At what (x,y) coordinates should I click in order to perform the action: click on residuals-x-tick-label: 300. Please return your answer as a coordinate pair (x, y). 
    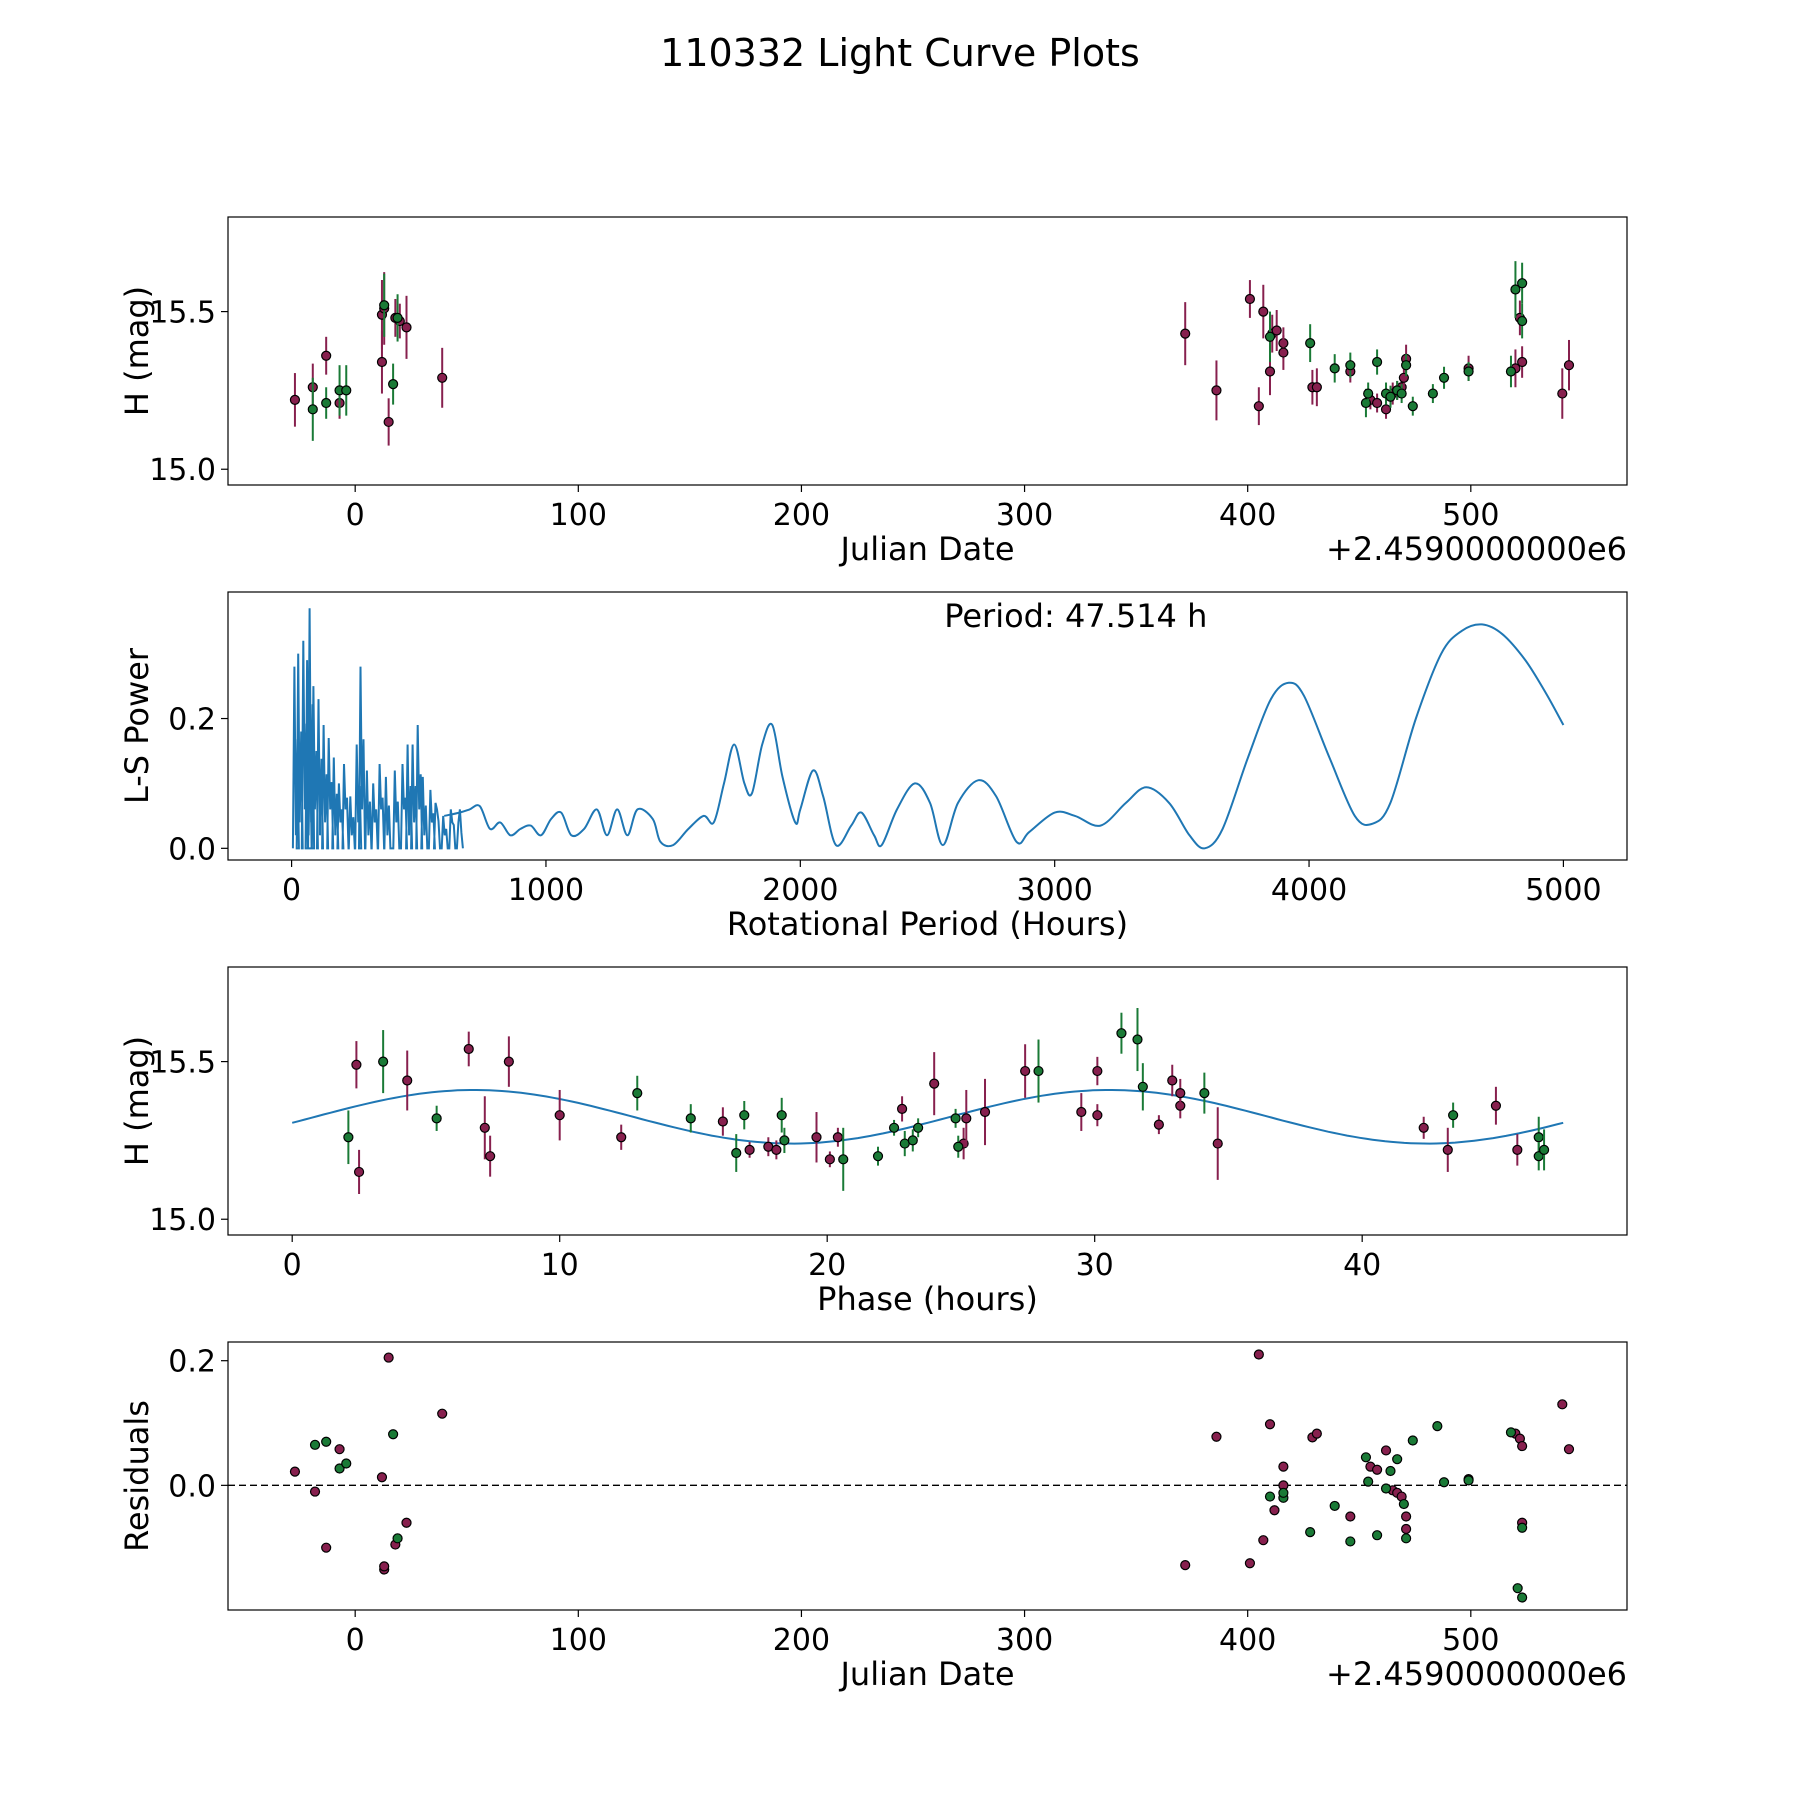
    Looking at the image, I should click on (1024, 1640).